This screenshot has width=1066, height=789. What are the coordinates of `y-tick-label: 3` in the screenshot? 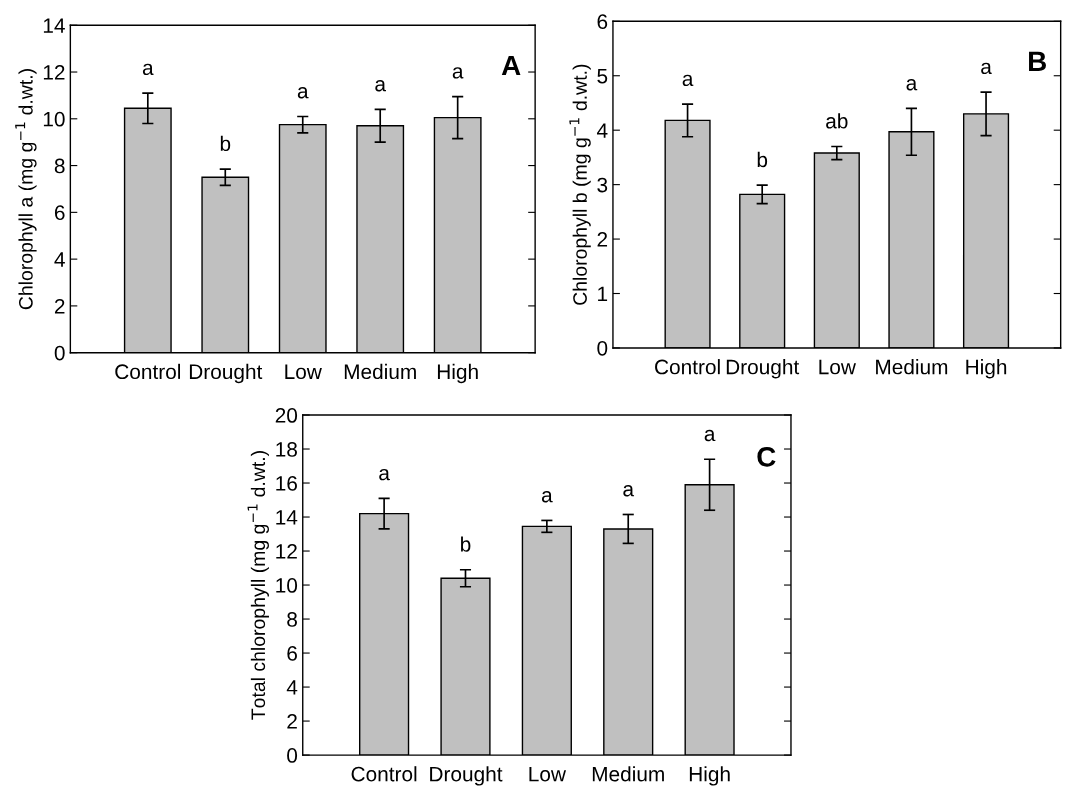 It's located at (602, 185).